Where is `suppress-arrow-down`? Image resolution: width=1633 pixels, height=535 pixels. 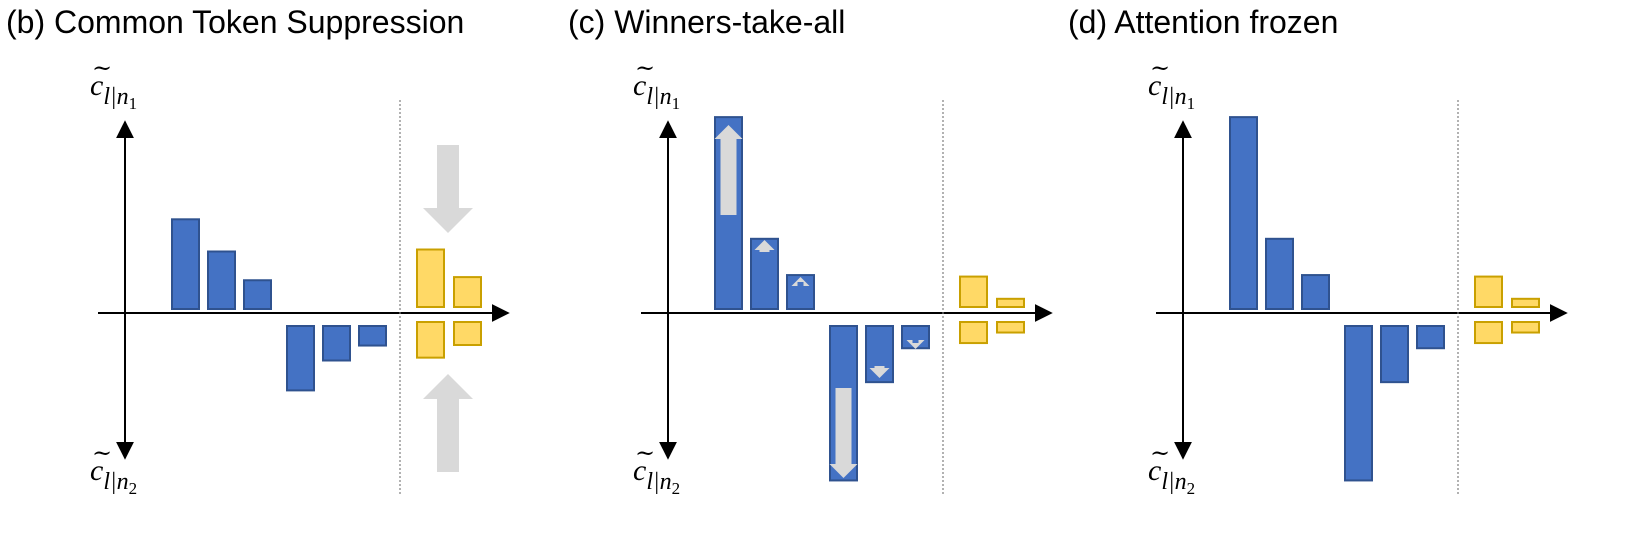
suppress-arrow-down is located at coordinates (448, 189).